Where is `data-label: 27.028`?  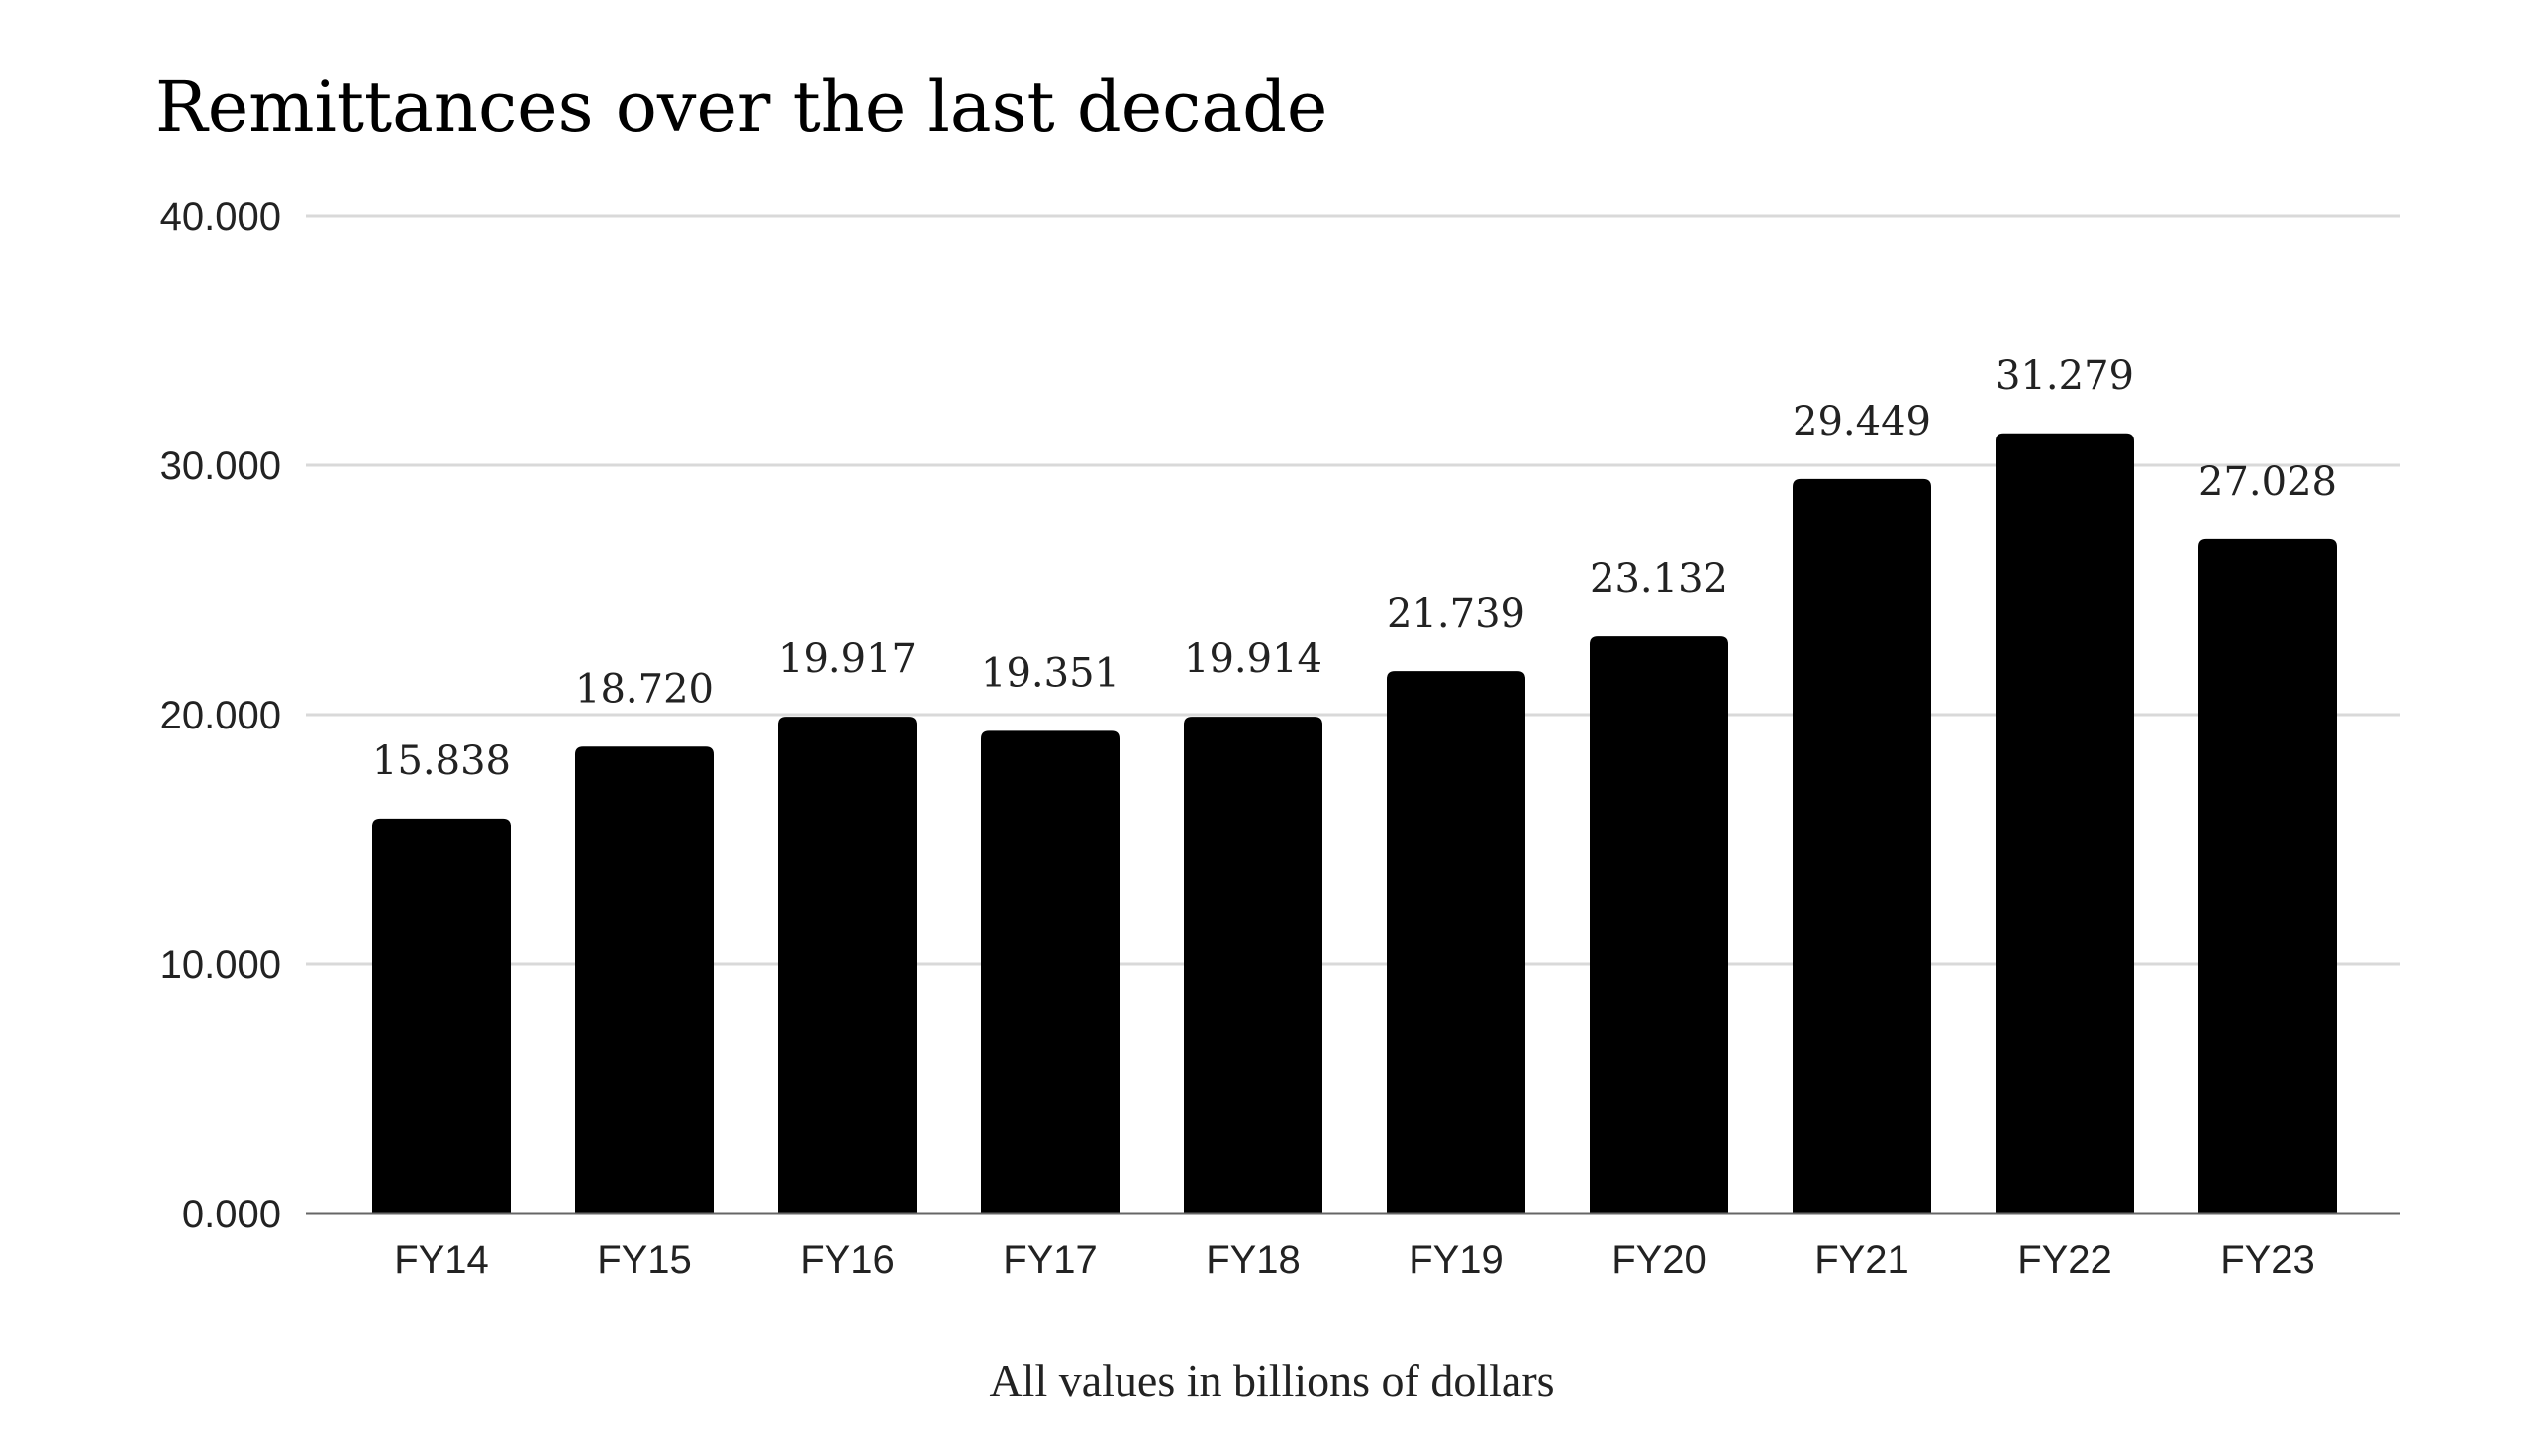
data-label: 27.028 is located at coordinates (2267, 482).